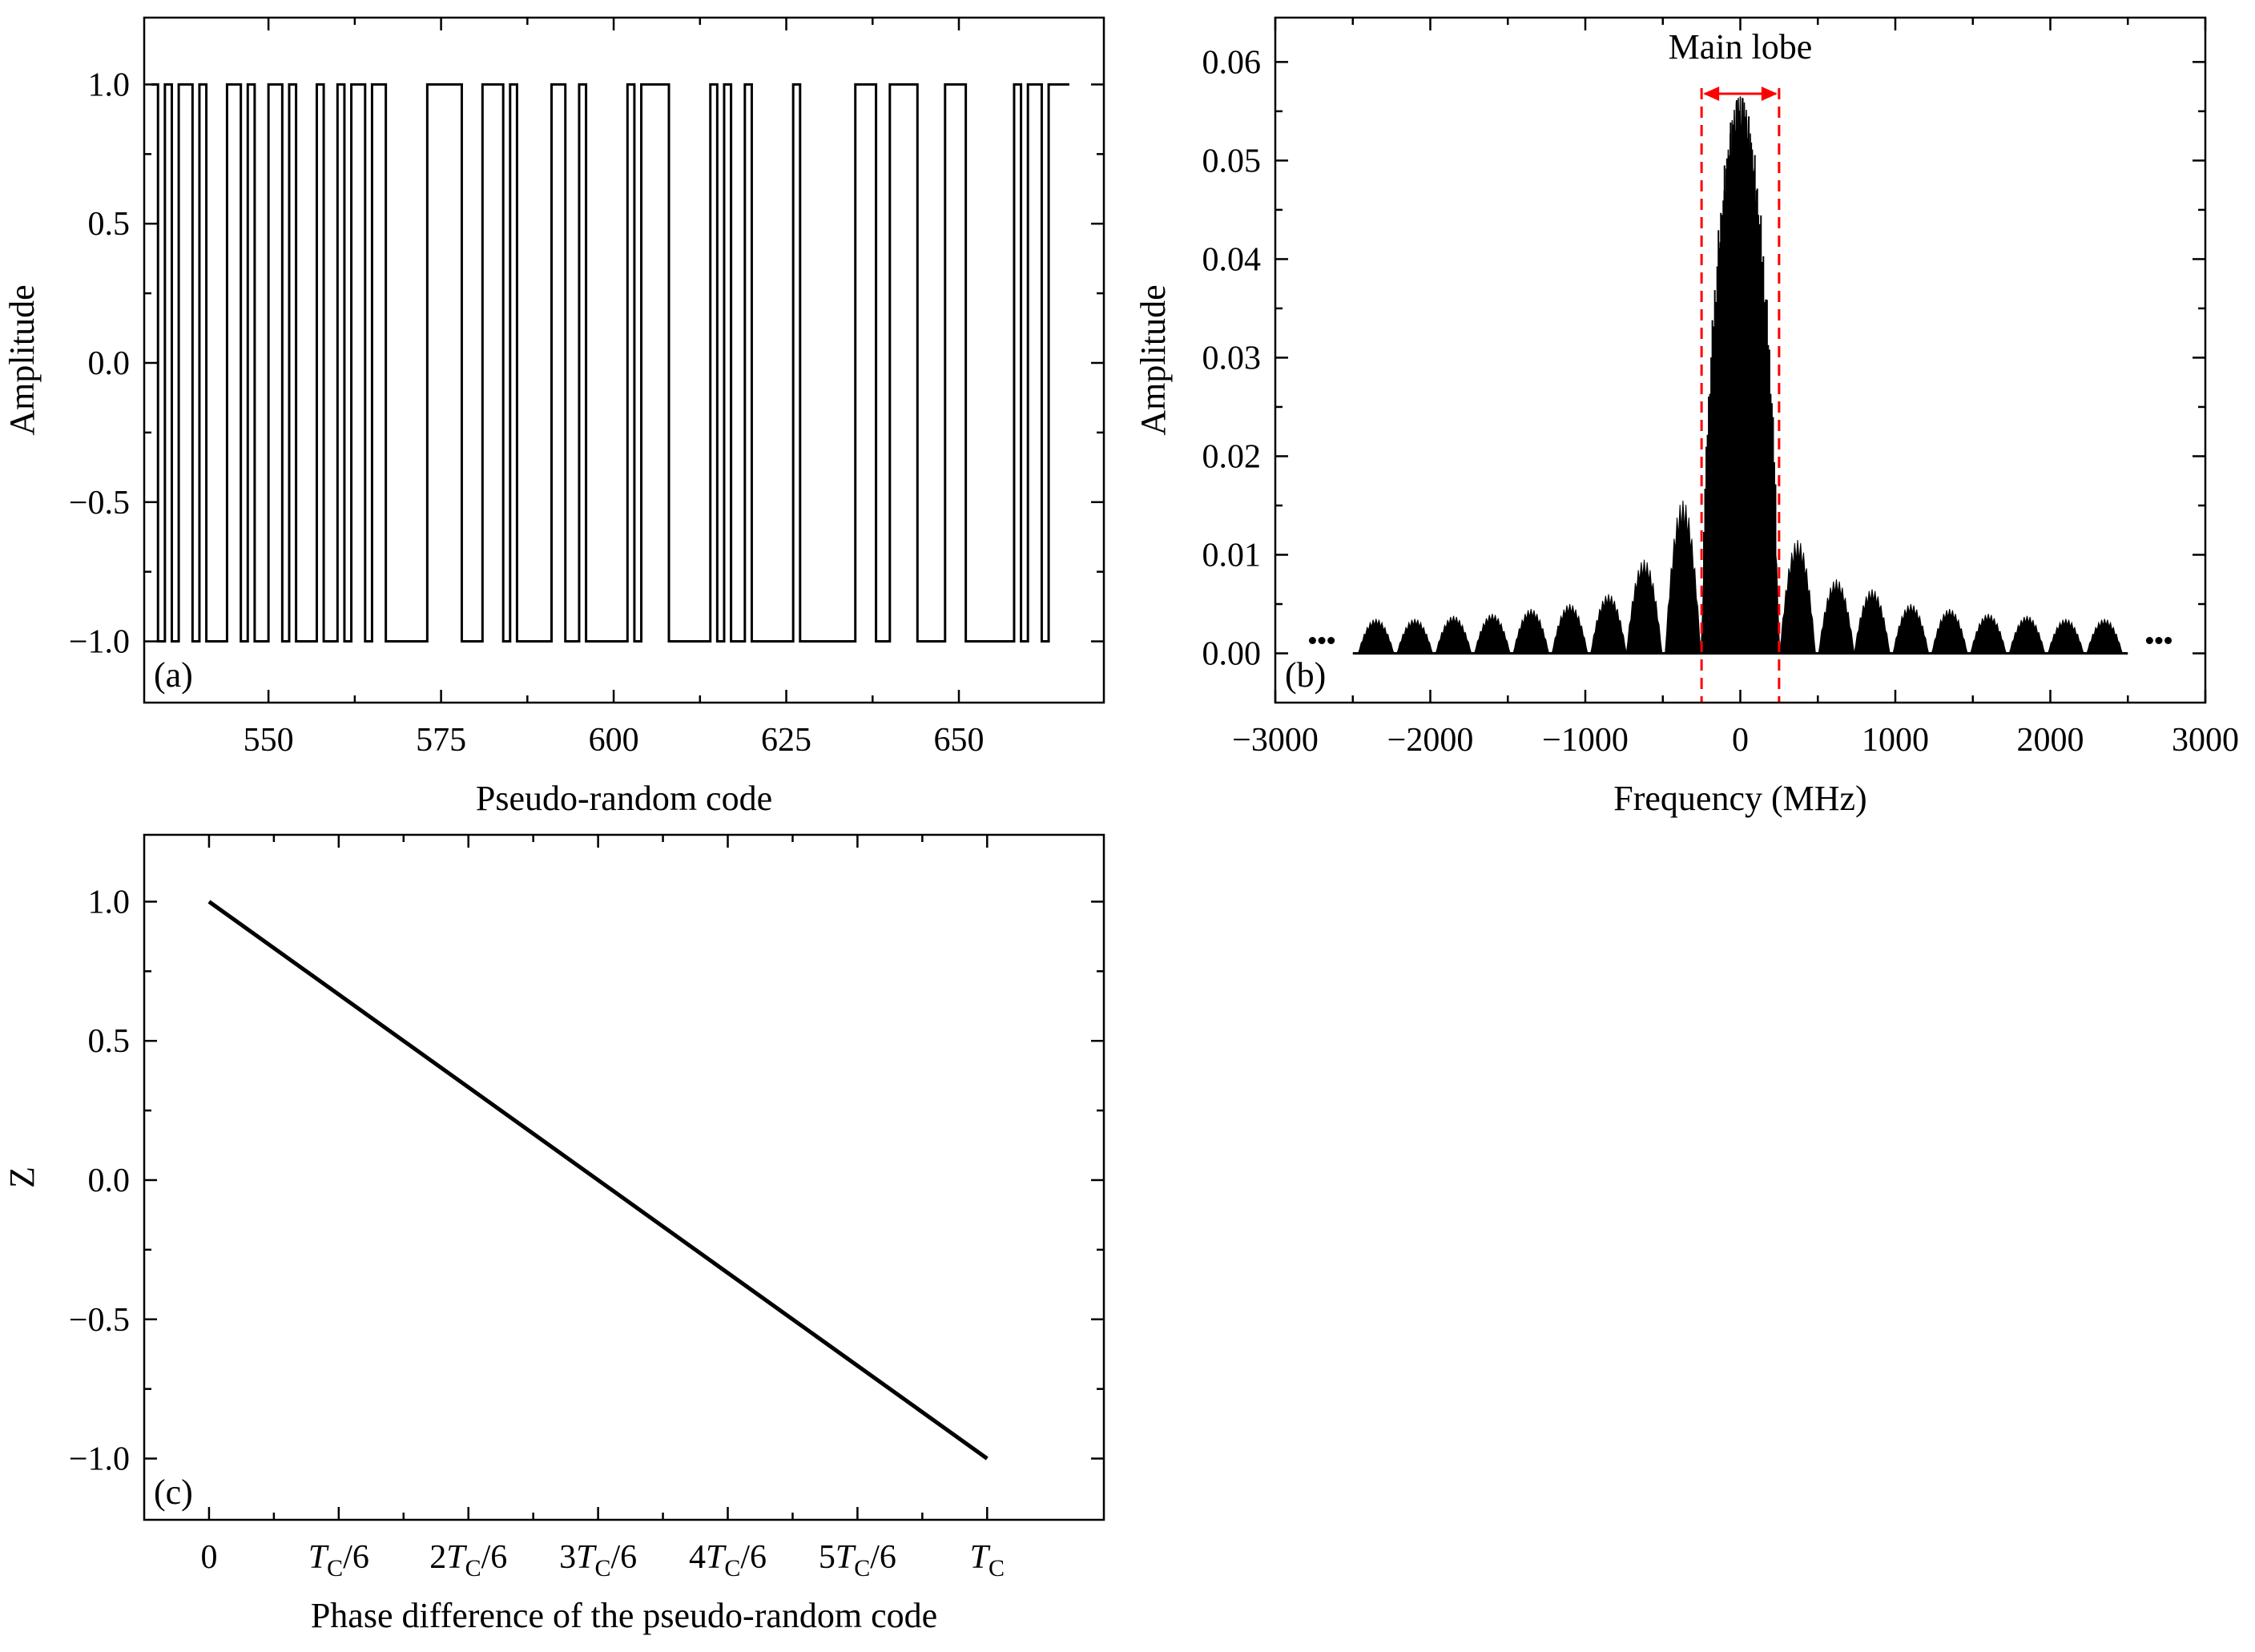 Image resolution: width=2255 pixels, height=1652 pixels. Describe the element at coordinates (1711, 94) in the screenshot. I see `main-lobe-arrowhead-left` at that location.